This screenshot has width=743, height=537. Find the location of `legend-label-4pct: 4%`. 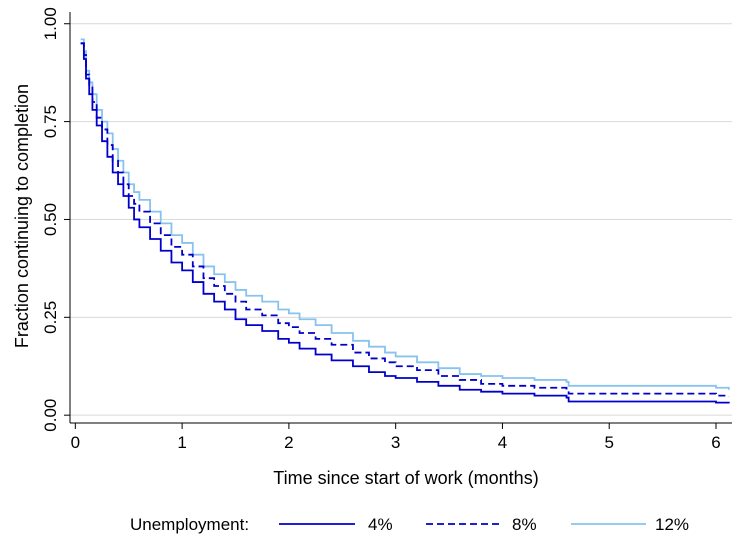

legend-label-4pct: 4% is located at coordinates (380, 524).